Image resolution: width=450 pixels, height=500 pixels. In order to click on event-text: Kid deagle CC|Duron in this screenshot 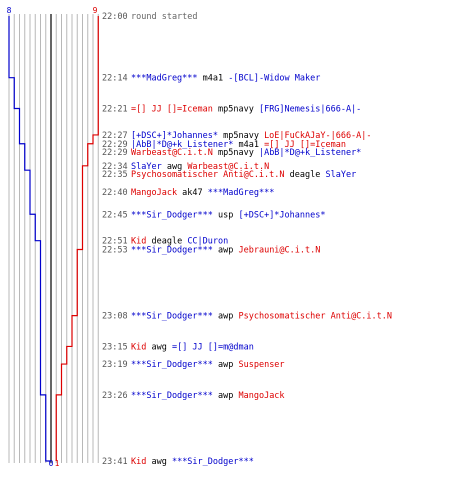, I will do `click(179, 242)`.